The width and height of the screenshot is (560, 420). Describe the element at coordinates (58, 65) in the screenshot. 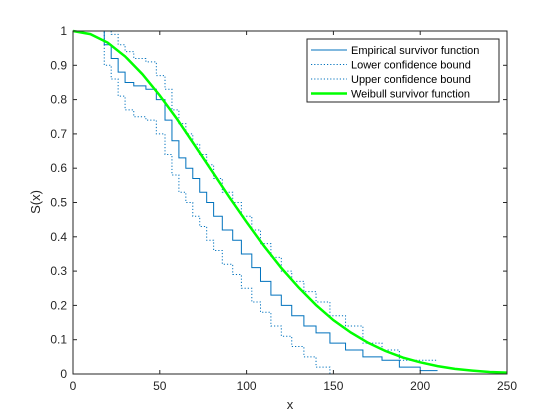

I see `y-tick-label: 0.9` at that location.